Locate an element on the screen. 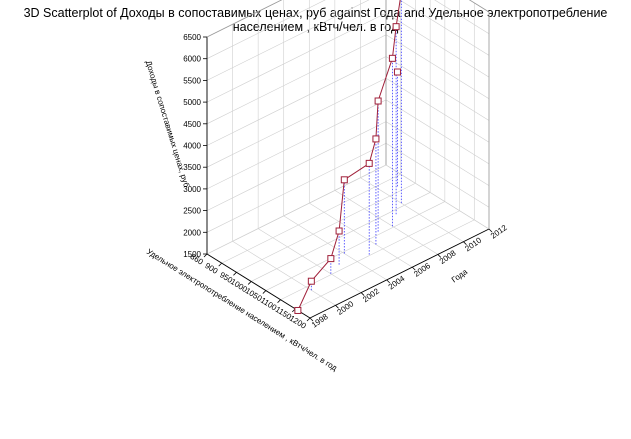 The width and height of the screenshot is (631, 439). z-tick-label: 2000 is located at coordinates (192, 232).